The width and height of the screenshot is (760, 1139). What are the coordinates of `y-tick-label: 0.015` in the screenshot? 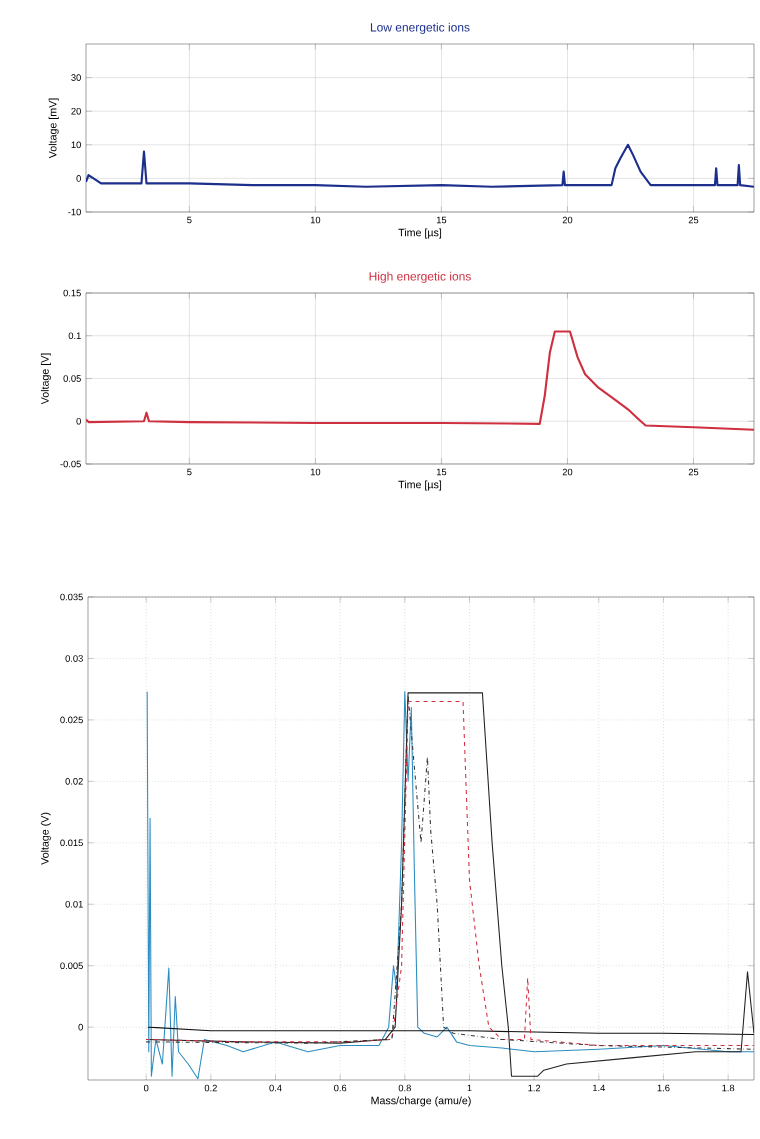 It's located at (71, 843).